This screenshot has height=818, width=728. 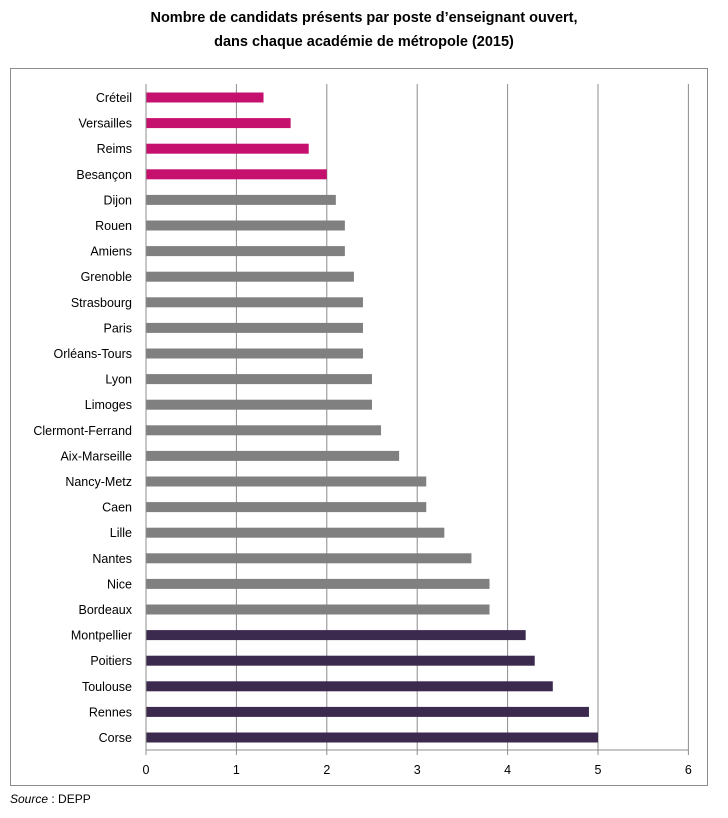 I want to click on x-tick-label: 5, so click(x=598, y=770).